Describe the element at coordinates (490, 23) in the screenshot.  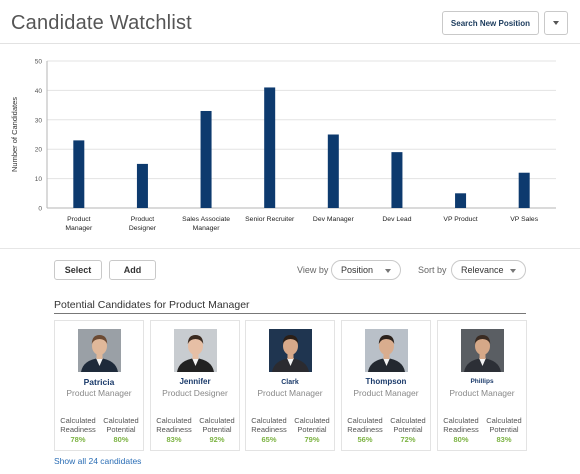
I see `search-new-position-button: Search New Position` at that location.